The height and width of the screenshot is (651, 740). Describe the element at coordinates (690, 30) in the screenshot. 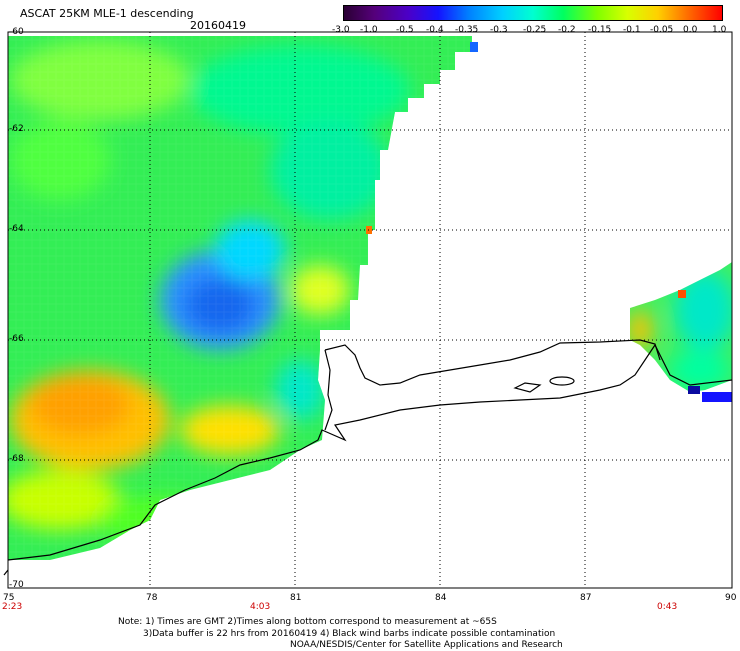

I see `colorbar-label: 0.0` at that location.